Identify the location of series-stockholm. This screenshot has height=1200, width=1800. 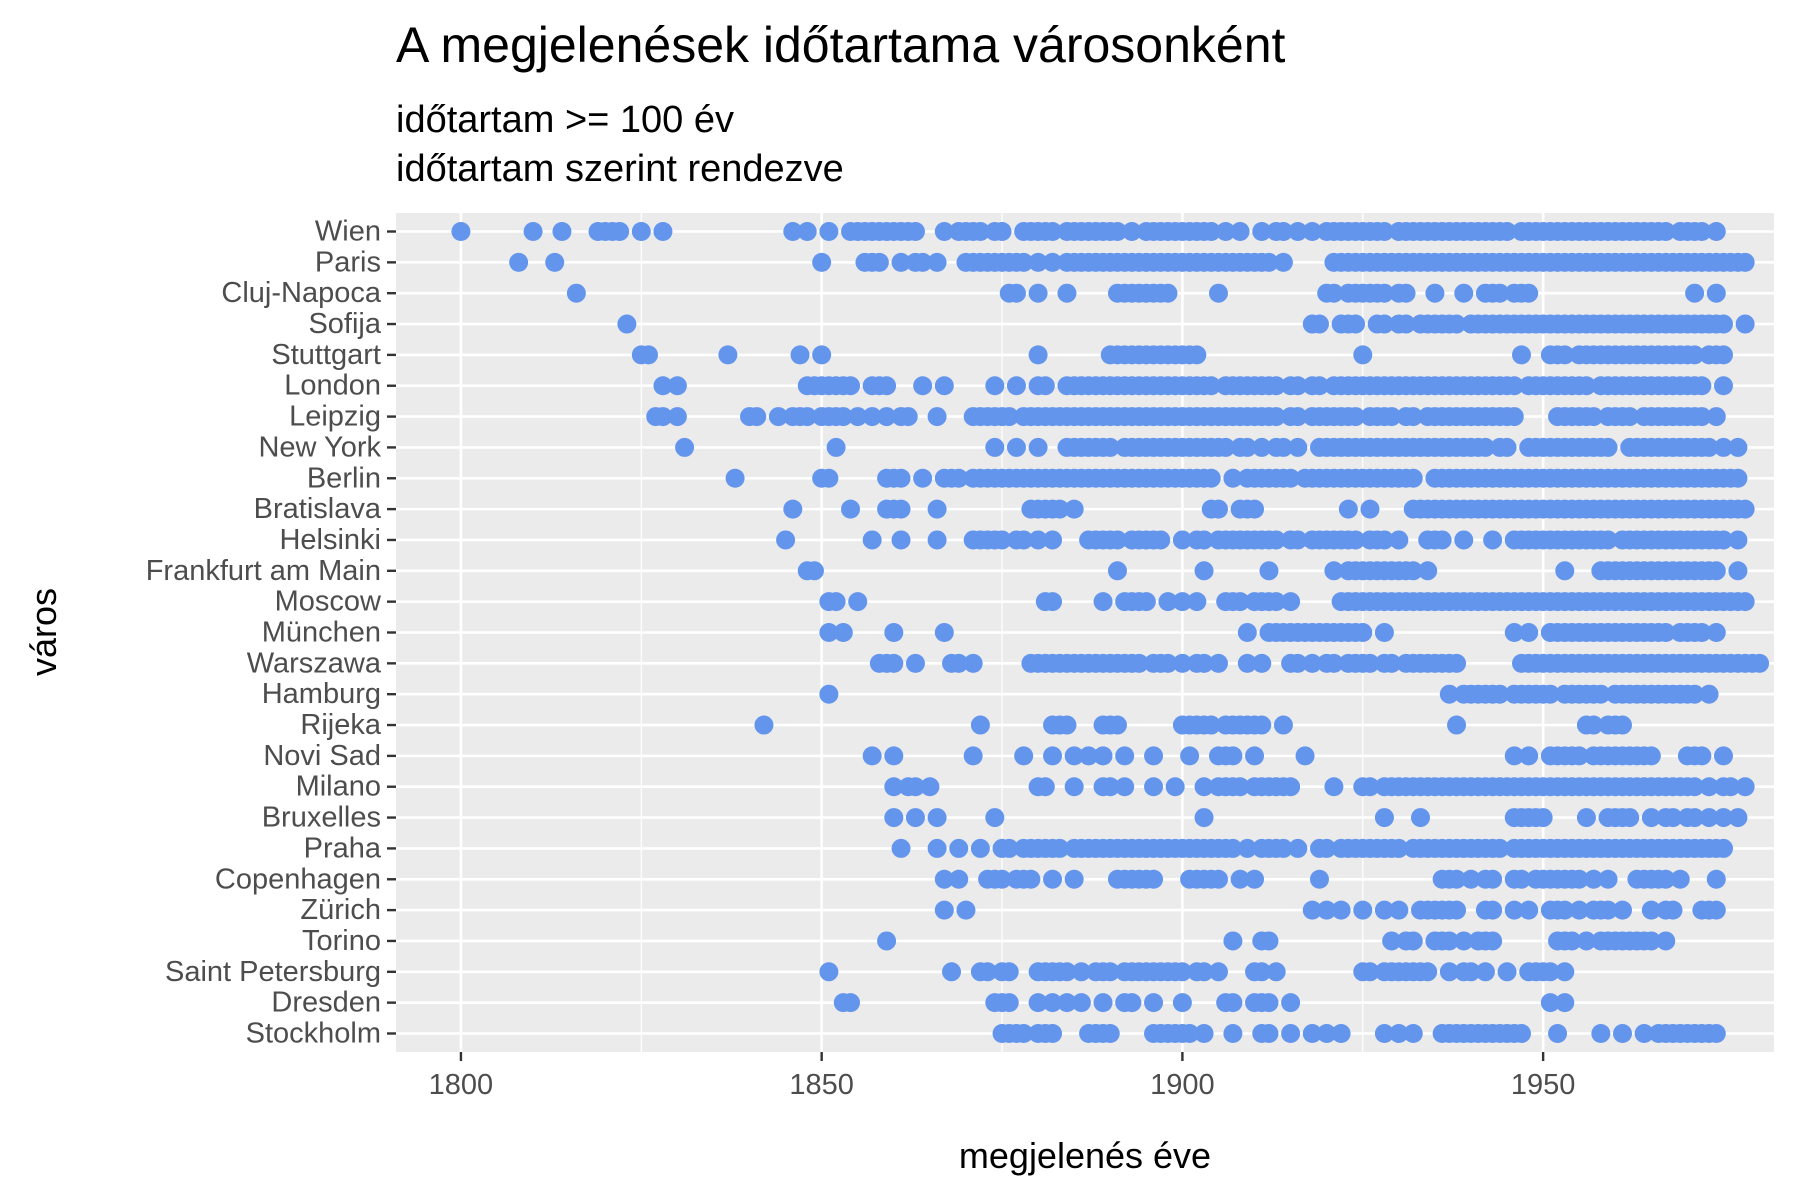
(1359, 1033).